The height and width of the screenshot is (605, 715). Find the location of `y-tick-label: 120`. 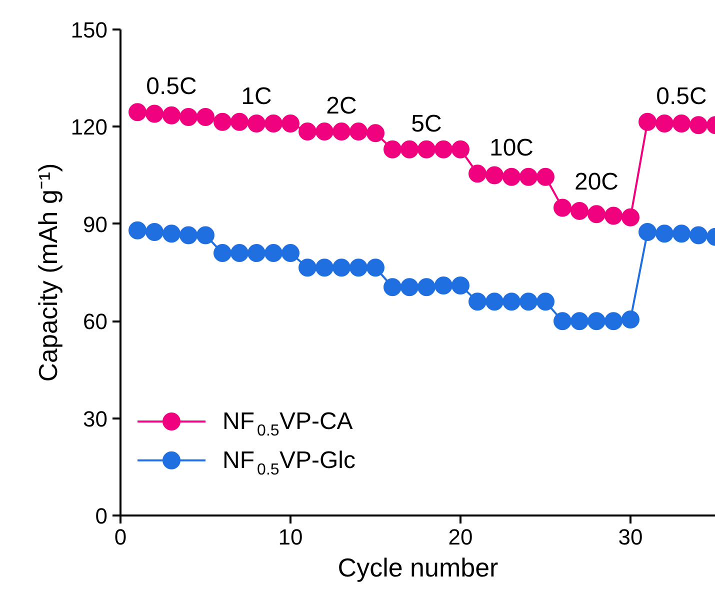

y-tick-label: 120 is located at coordinates (89, 127).